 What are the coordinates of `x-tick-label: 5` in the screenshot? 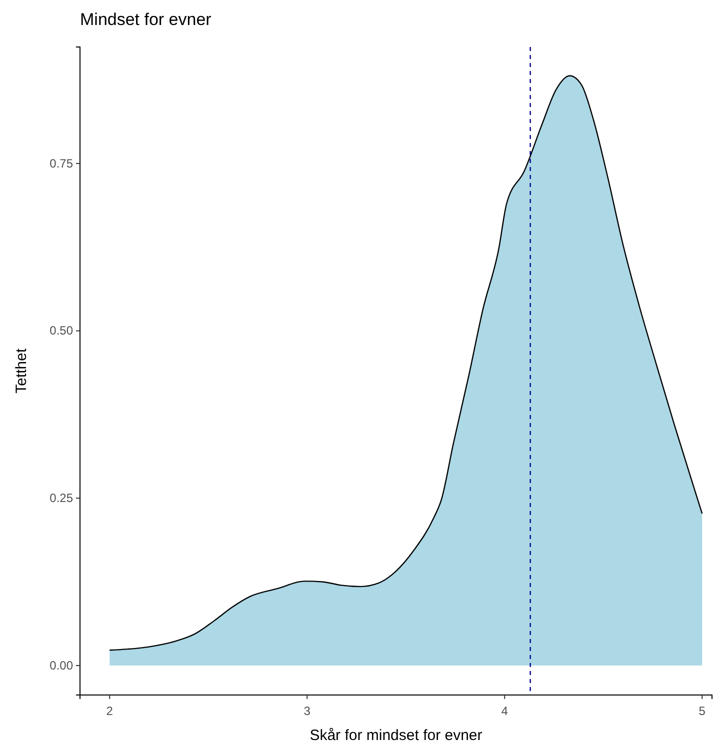 It's located at (702, 711).